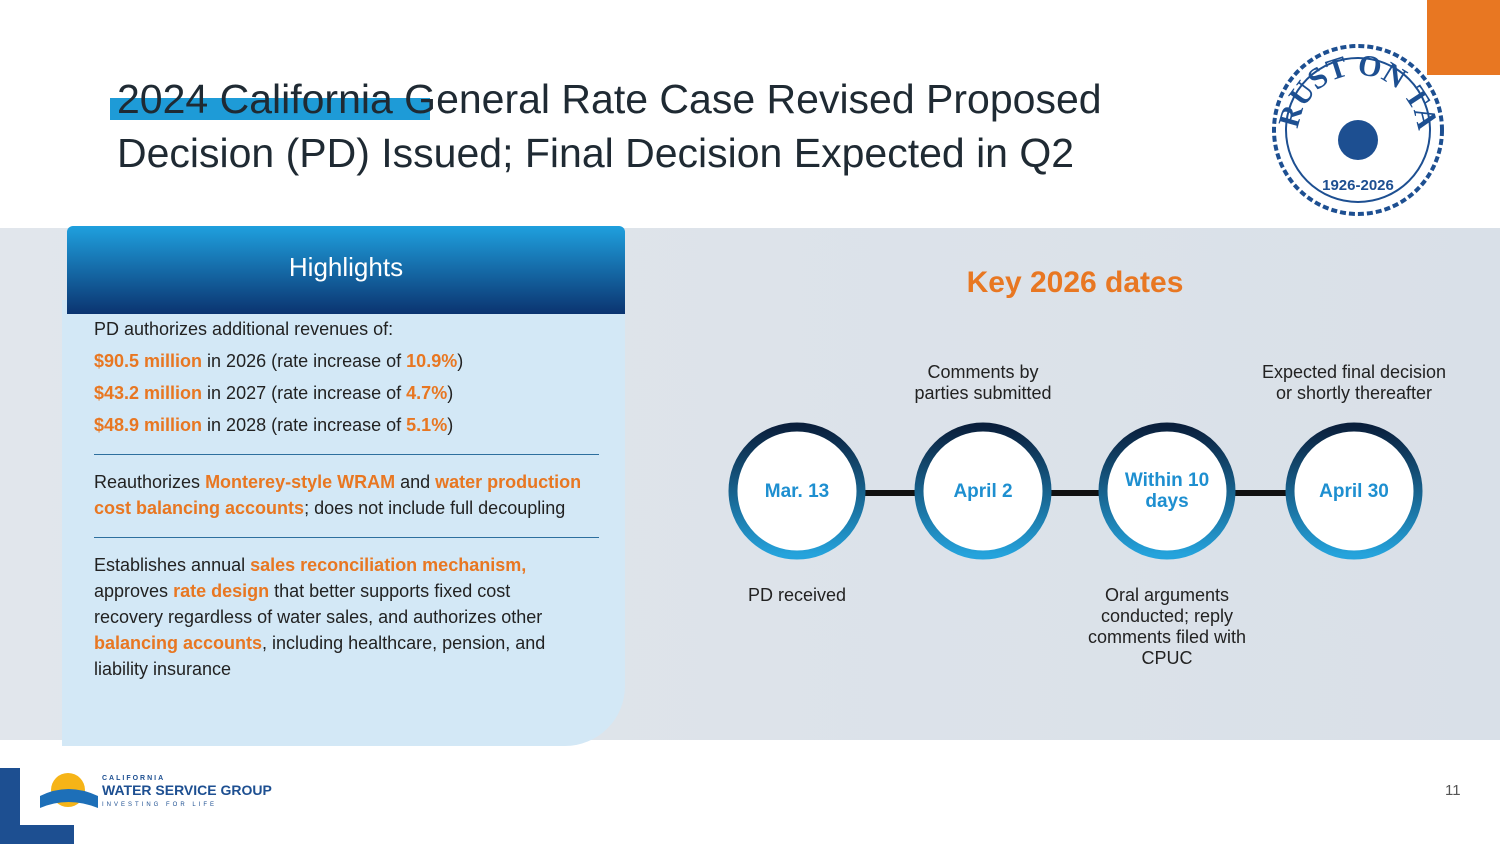 This screenshot has height=844, width=1500. Describe the element at coordinates (244, 329) in the screenshot. I see `text-run: PD authorizes additional revenues of:` at that location.